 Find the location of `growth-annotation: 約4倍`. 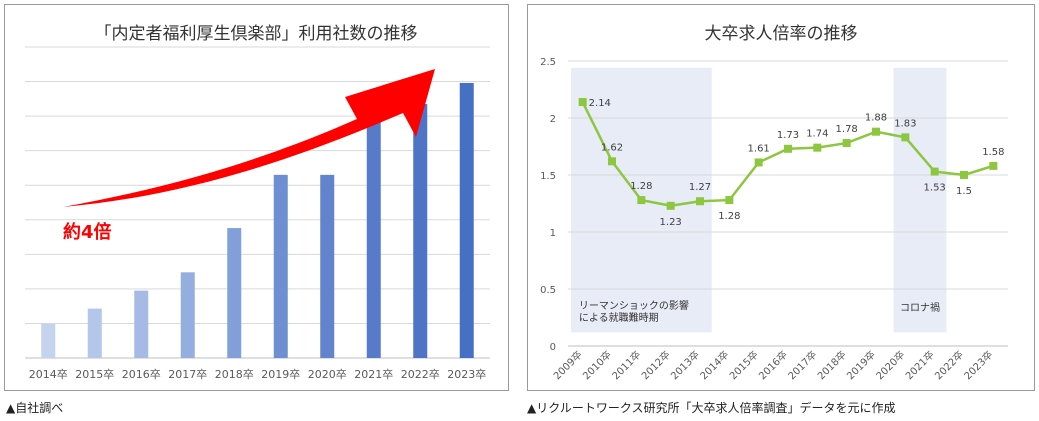

growth-annotation: 約4倍 is located at coordinates (87, 232).